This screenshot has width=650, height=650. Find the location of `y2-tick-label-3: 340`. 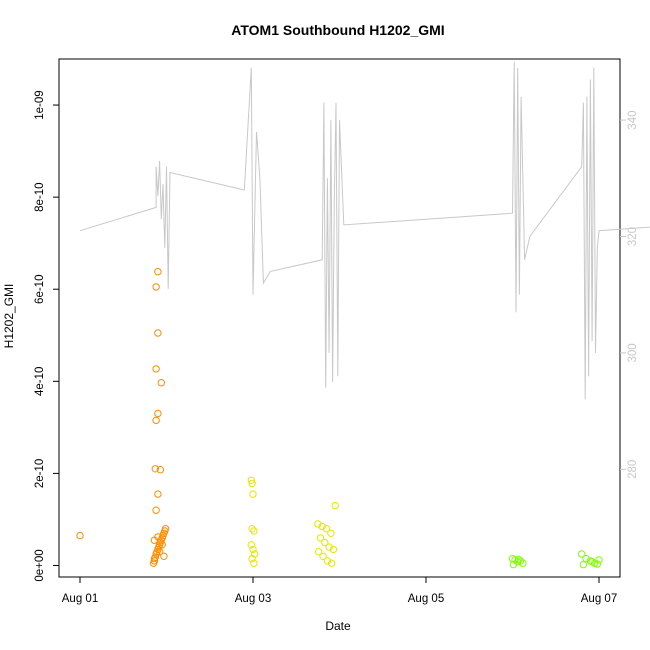

y2-tick-label-3: 340 is located at coordinates (633, 120).